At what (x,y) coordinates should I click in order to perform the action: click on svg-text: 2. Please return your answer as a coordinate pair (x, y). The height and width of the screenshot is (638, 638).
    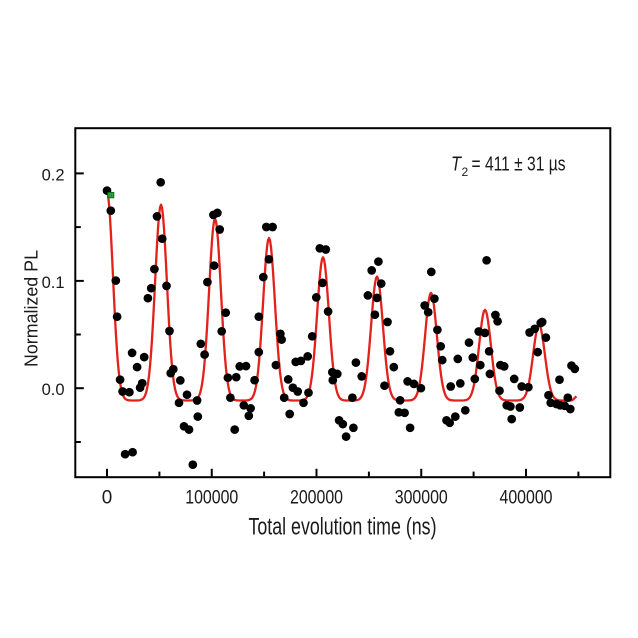
    Looking at the image, I should click on (465, 172).